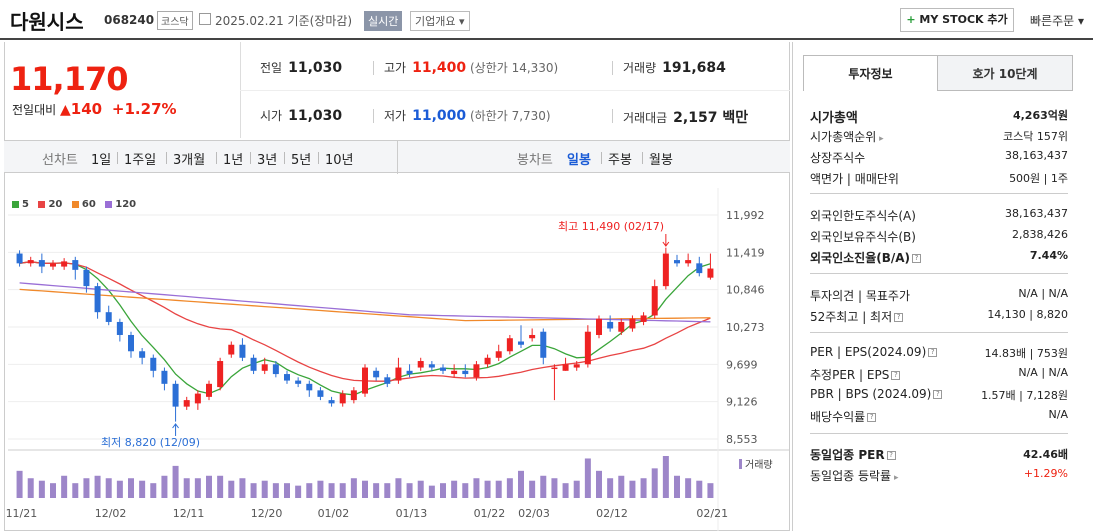 Image resolution: width=1093 pixels, height=531 pixels. Describe the element at coordinates (301, 67) in the screenshot. I see `prev-close: 전일 11,030` at that location.